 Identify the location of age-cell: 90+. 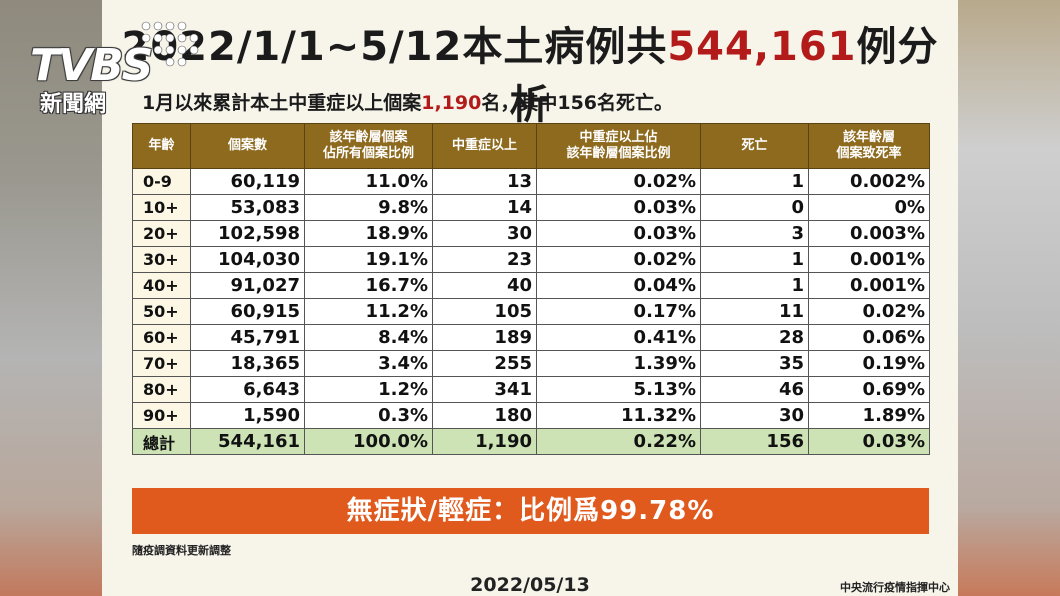
(161, 415).